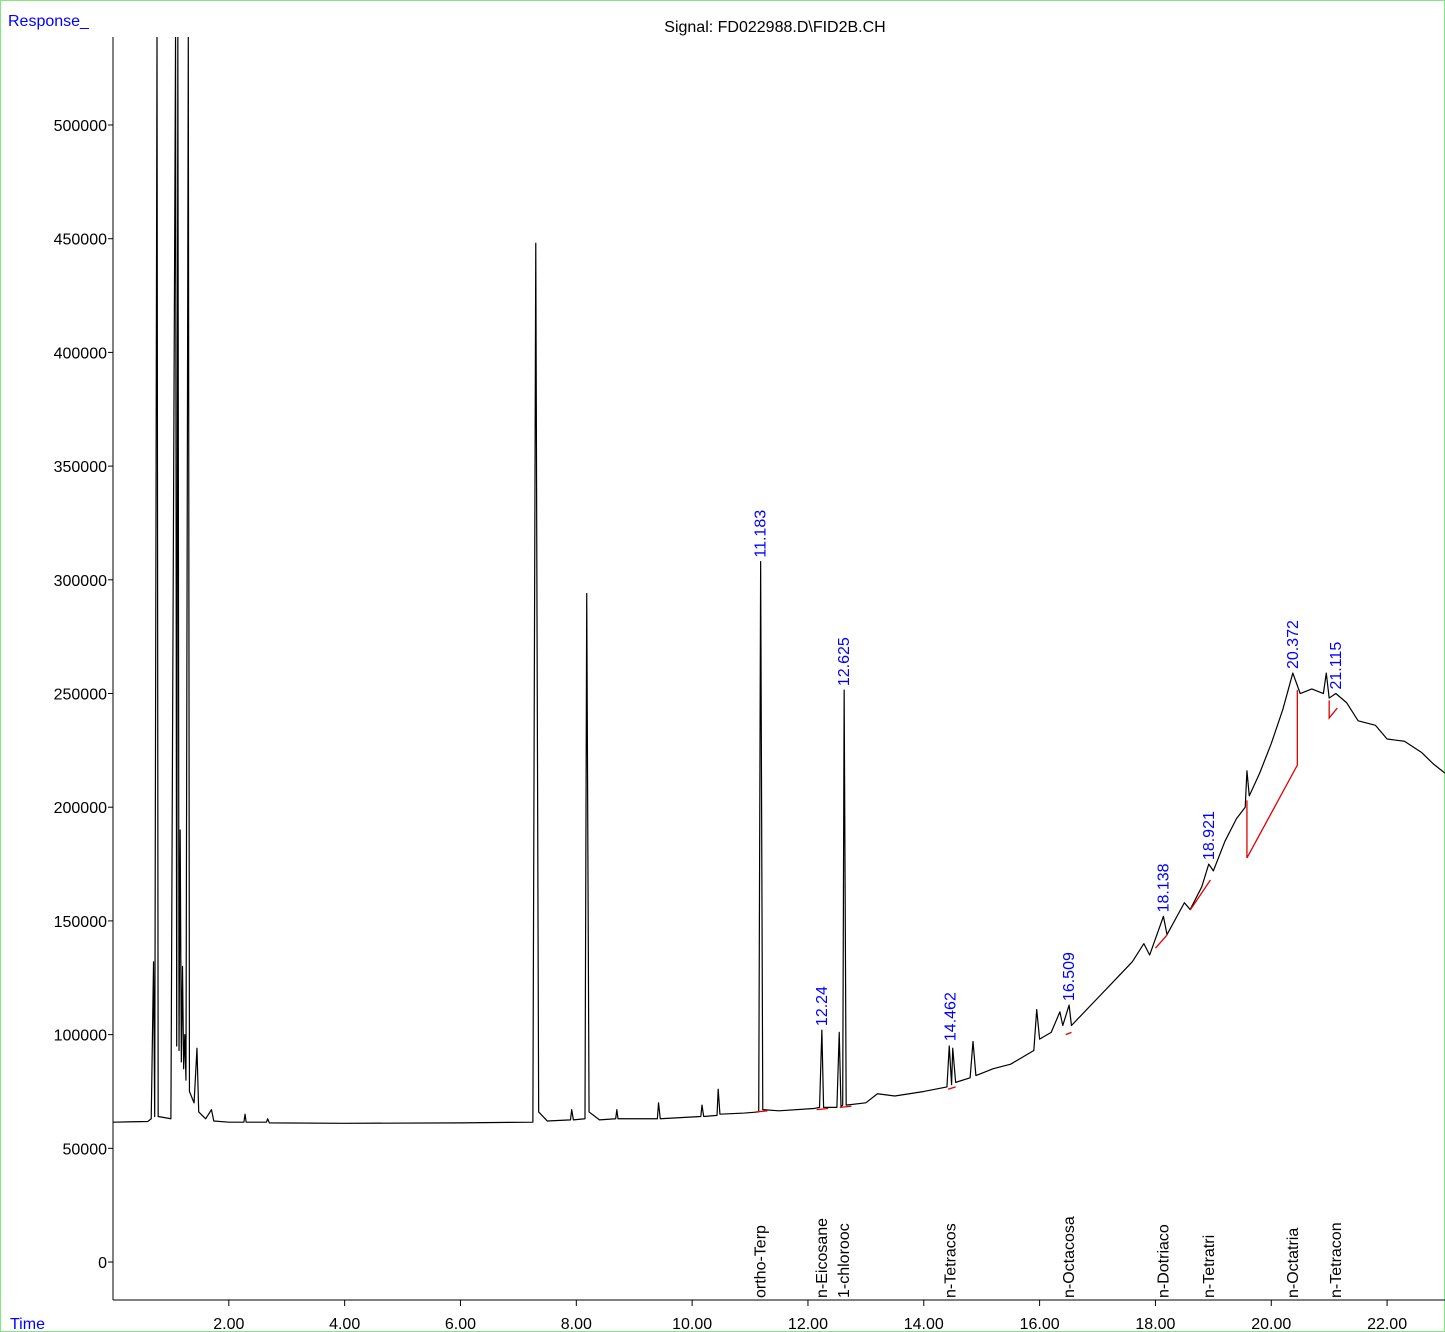  I want to click on y-tick-label: 150000, so click(80, 922).